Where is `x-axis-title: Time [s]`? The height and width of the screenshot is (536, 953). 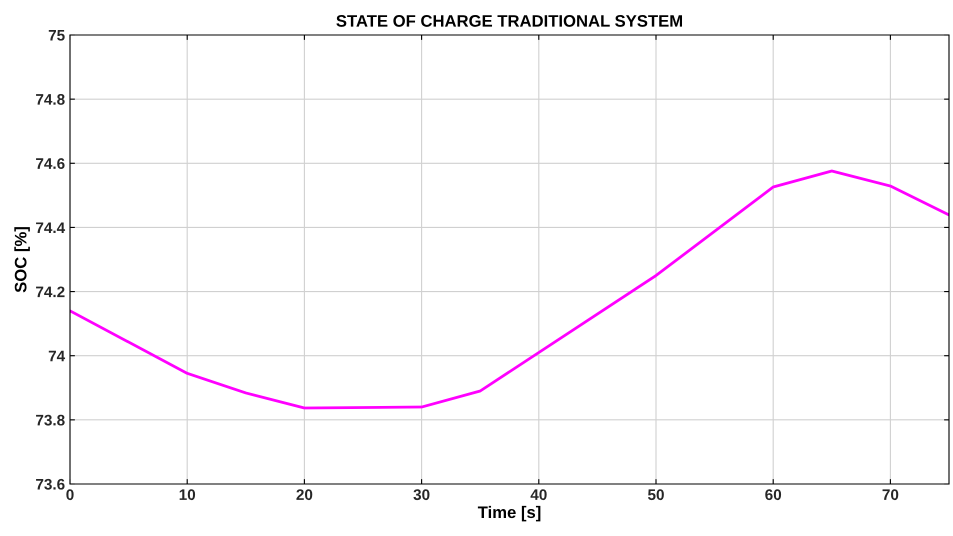
x-axis-title: Time [s] is located at coordinates (509, 514).